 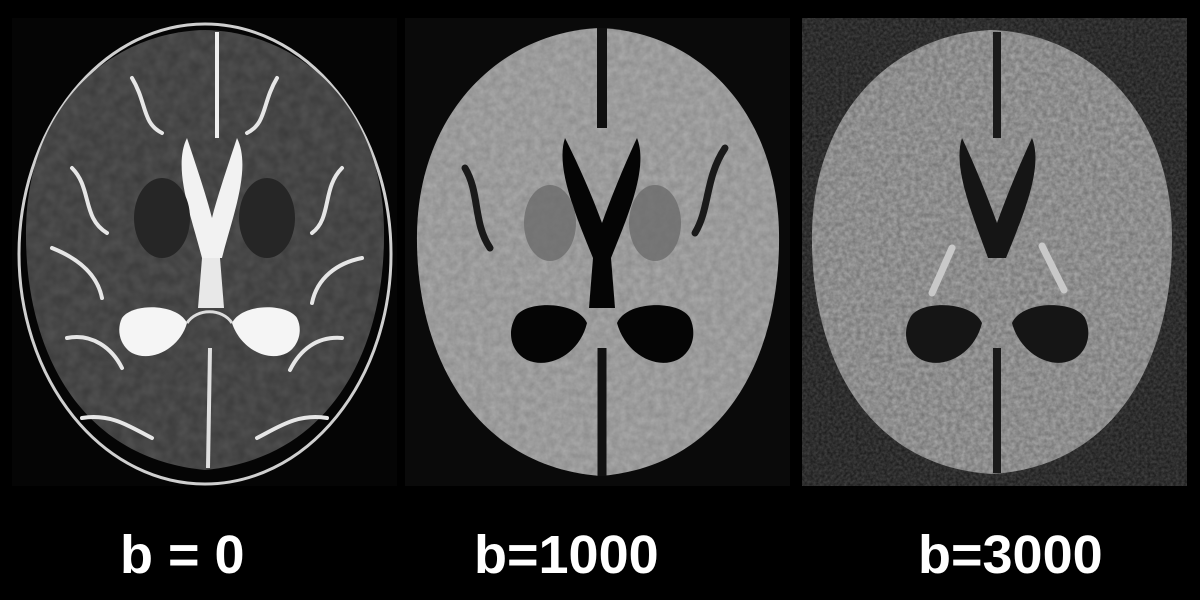 I want to click on internal-capsule-right, so click(x=1053, y=268).